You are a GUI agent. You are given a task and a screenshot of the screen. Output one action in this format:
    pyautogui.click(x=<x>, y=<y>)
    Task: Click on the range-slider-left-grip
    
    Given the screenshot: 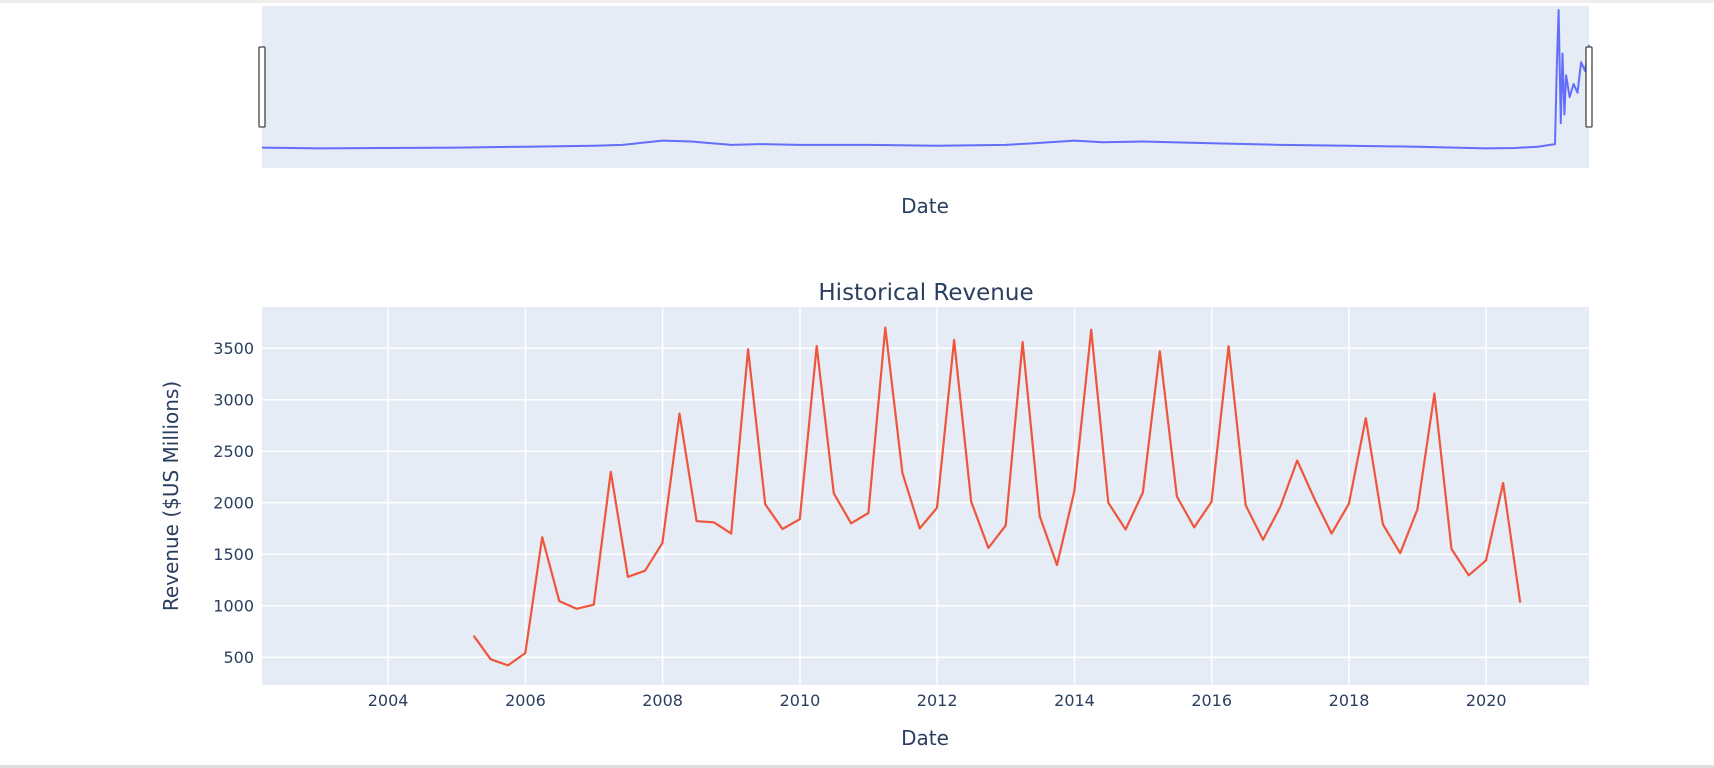 What is the action you would take?
    pyautogui.click(x=262, y=87)
    